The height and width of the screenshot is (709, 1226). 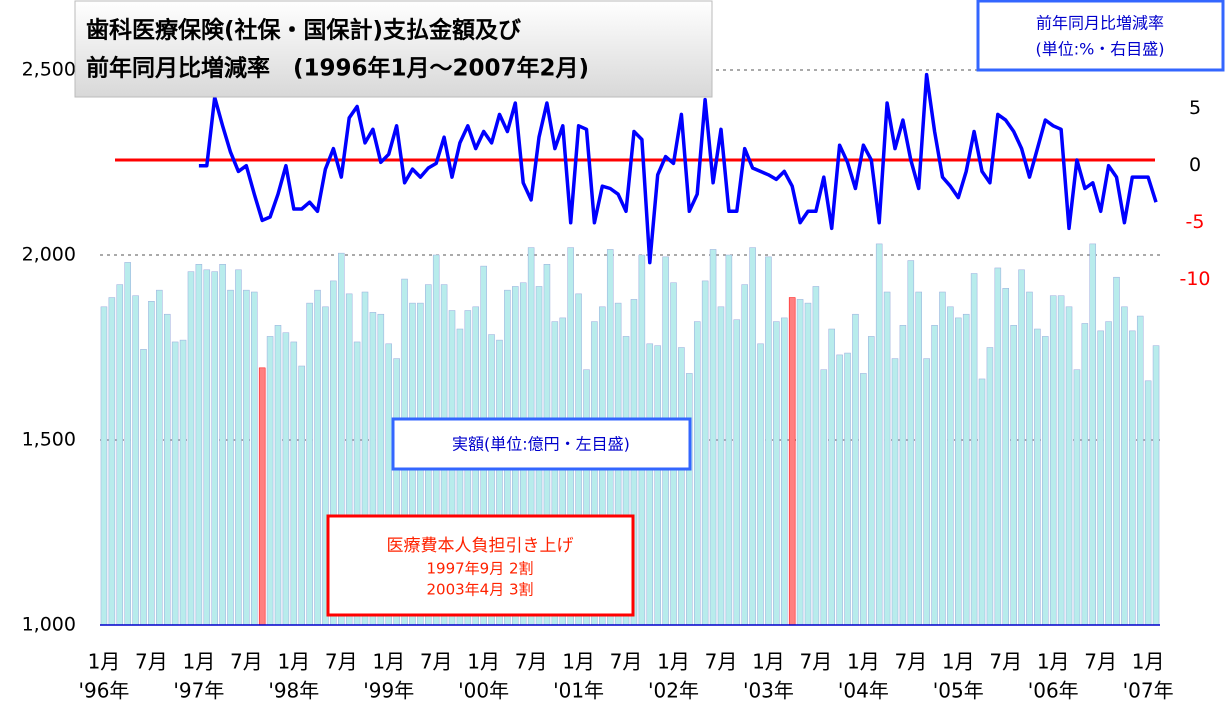 I want to click on annotation: 医療費本人負担引き上げ, so click(x=480, y=546).